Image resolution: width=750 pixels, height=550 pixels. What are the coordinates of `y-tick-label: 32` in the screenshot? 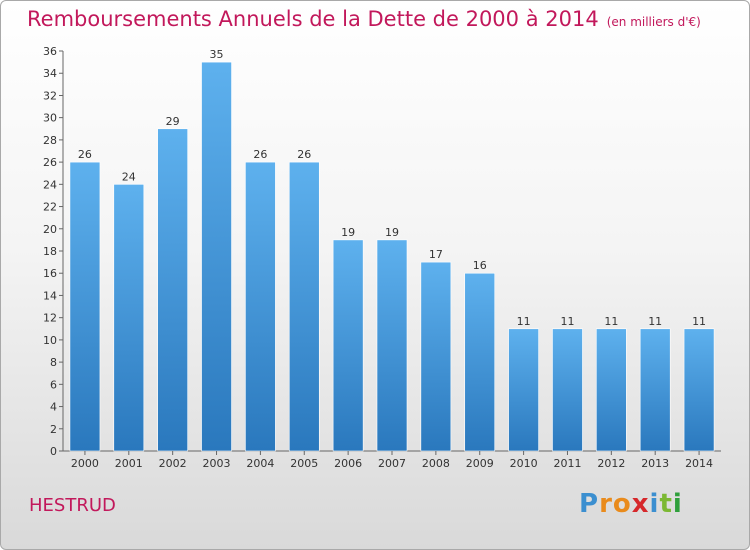 It's located at (50, 95).